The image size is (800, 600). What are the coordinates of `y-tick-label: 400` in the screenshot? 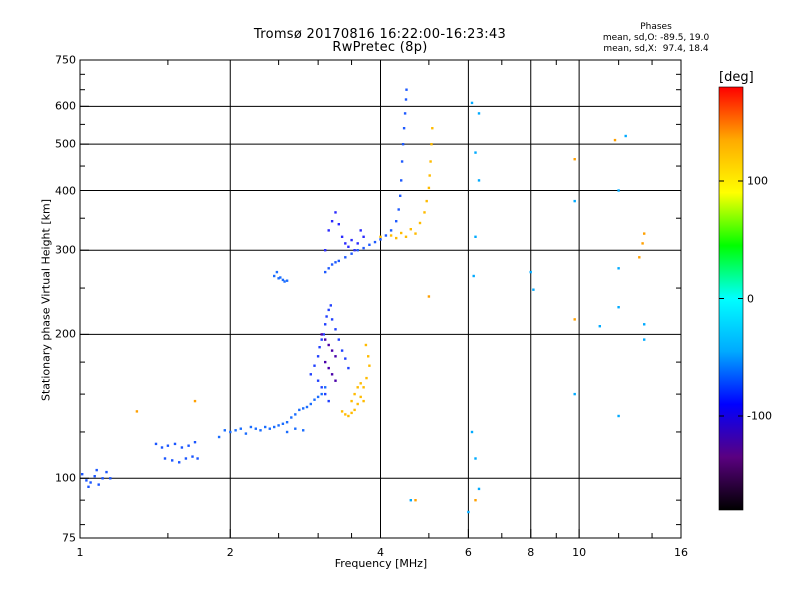 It's located at (65, 190).